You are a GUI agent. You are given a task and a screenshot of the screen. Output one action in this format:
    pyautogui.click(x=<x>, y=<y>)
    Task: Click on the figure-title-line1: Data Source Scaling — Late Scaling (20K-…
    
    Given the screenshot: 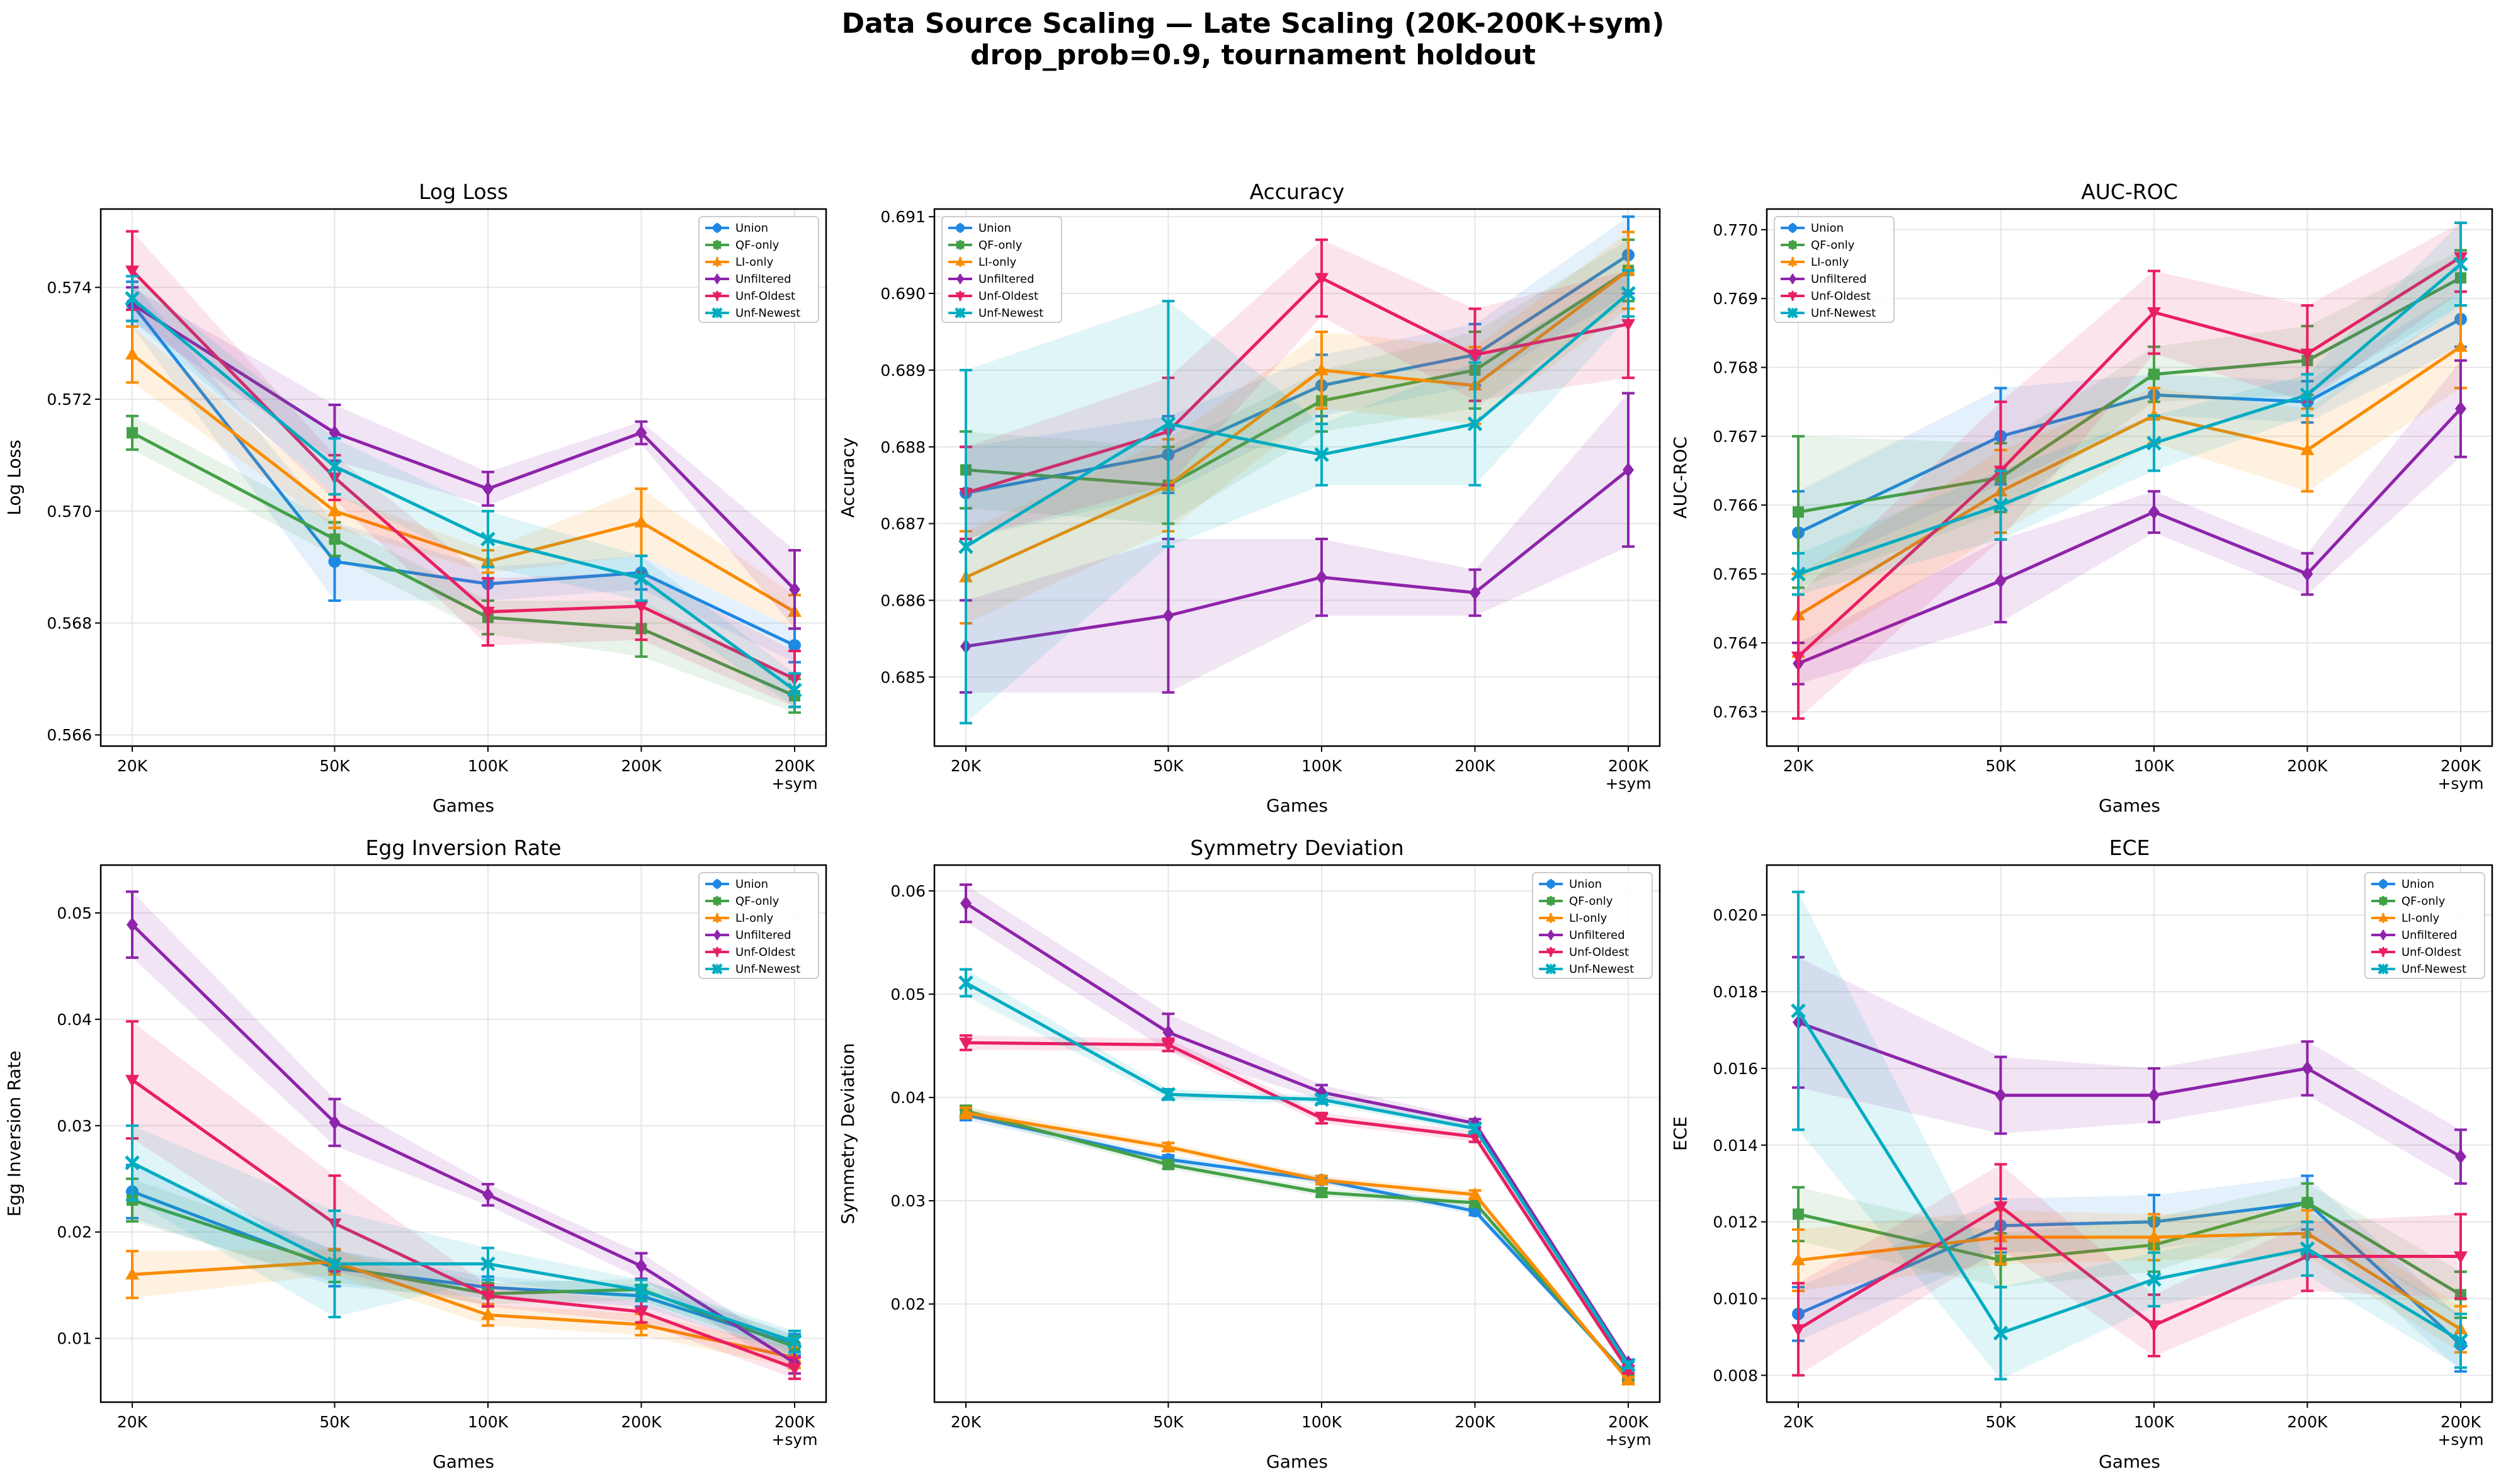 What is the action you would take?
    pyautogui.click(x=1253, y=24)
    